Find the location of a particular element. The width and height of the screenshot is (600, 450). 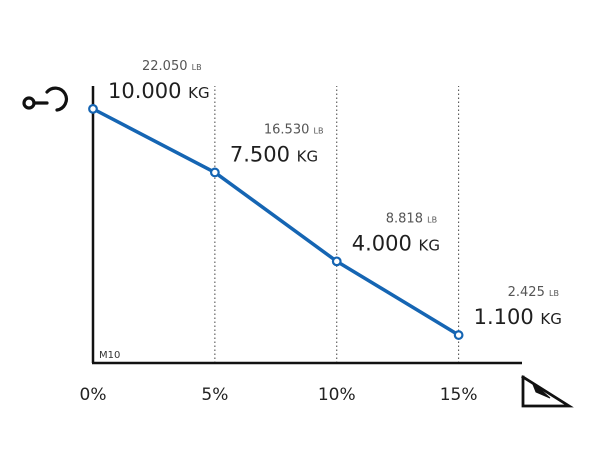

model-label: M10 is located at coordinates (109, 355).